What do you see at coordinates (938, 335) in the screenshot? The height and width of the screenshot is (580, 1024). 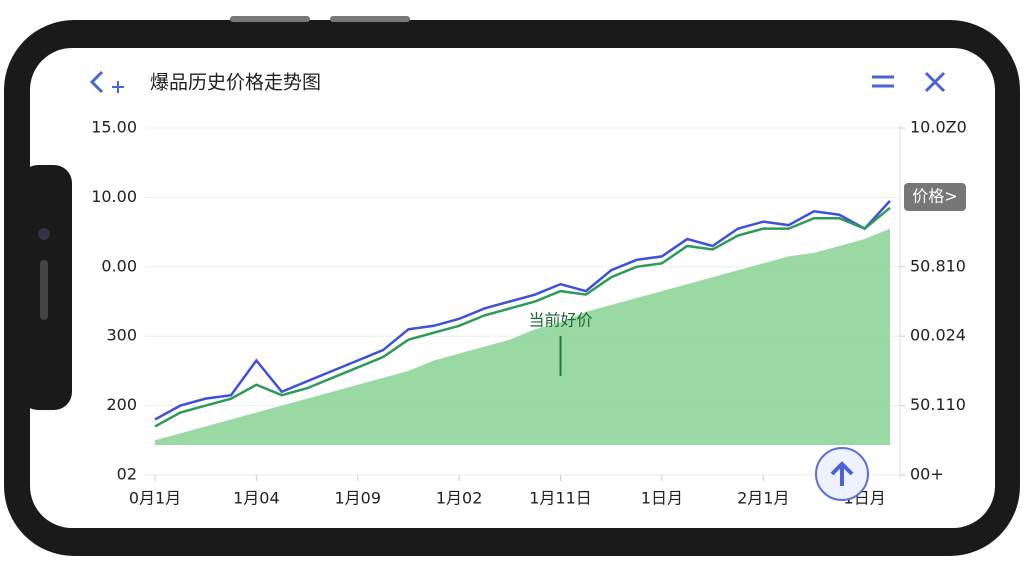 I see `y2-tick-label: 00.024` at bounding box center [938, 335].